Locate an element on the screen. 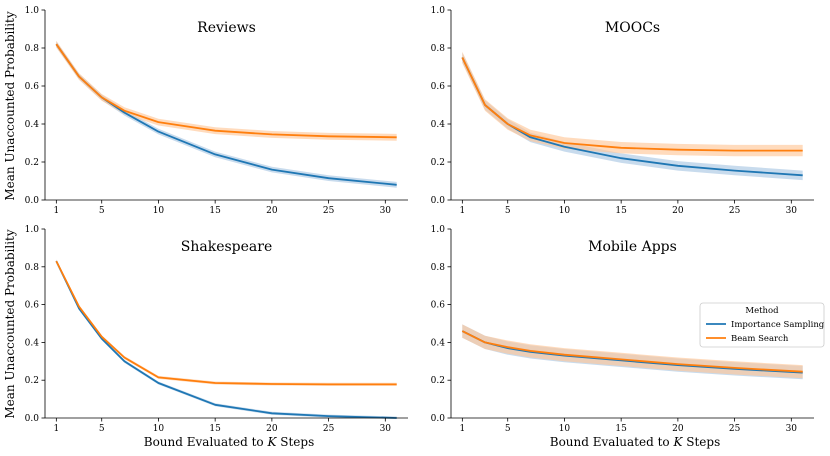 The width and height of the screenshot is (830, 456). panel-title: Reviews is located at coordinates (226, 28).